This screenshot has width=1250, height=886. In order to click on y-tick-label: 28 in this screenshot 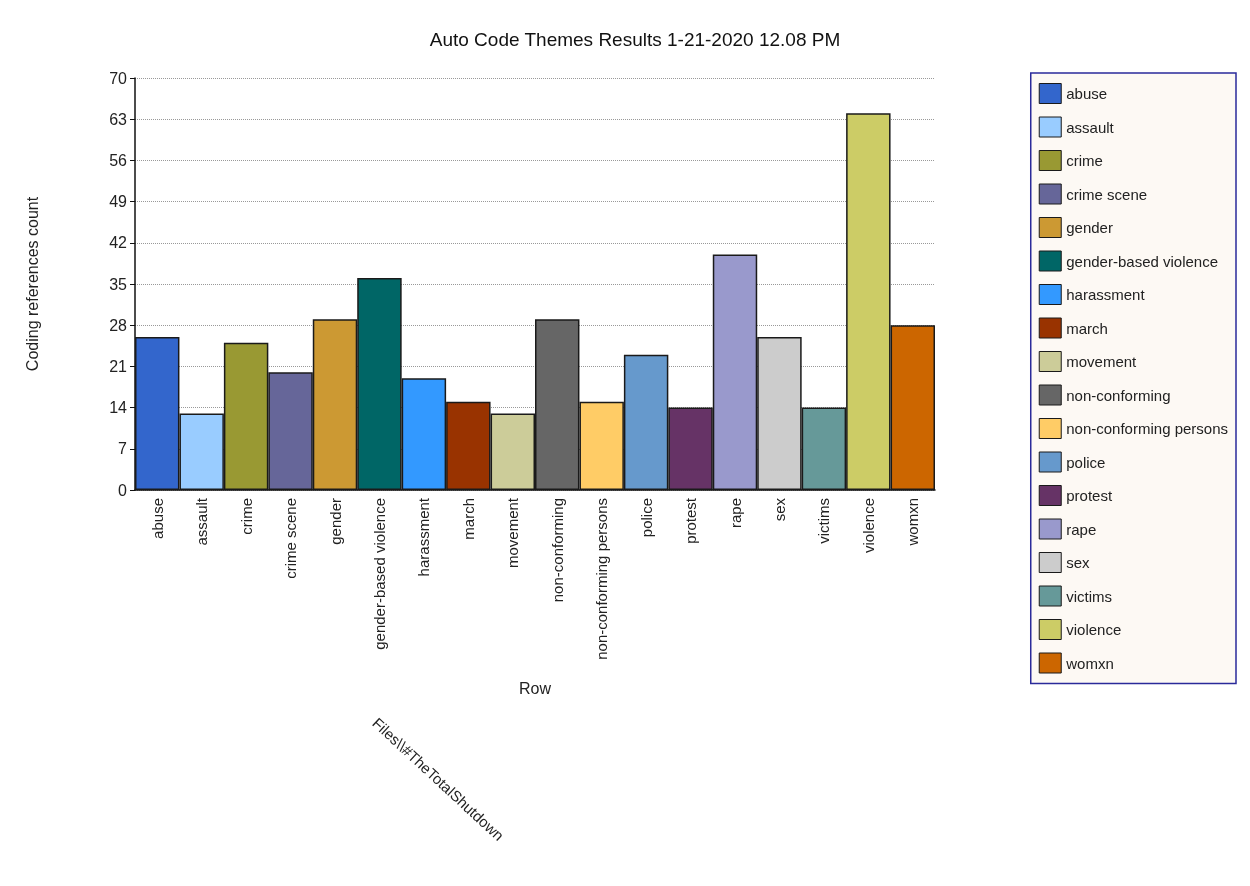, I will do `click(118, 325)`.